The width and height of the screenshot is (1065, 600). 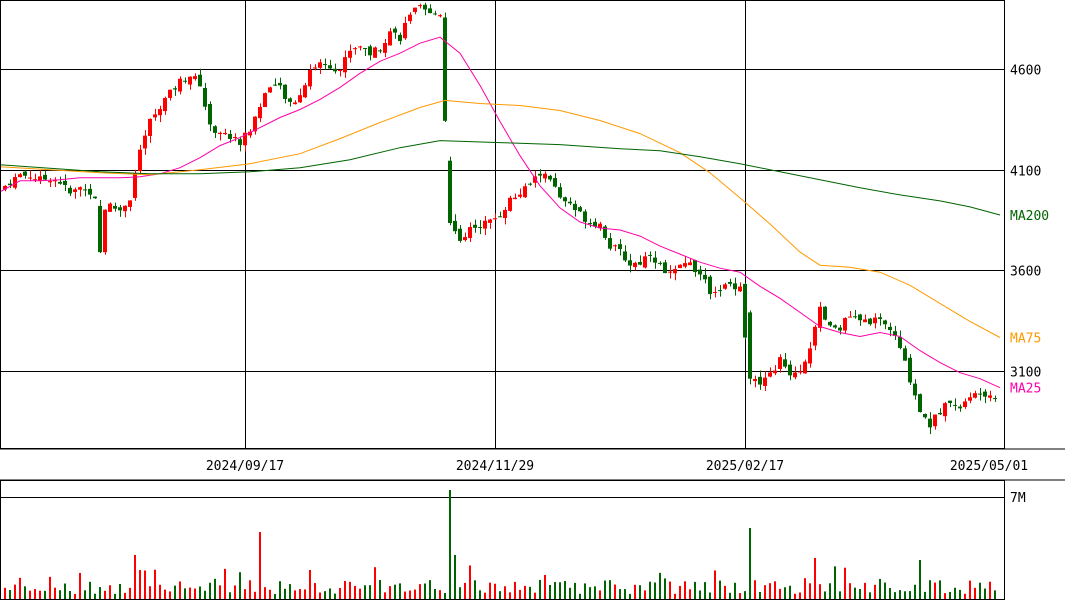 I want to click on ma-label-ma200: MA200, so click(x=1029, y=216).